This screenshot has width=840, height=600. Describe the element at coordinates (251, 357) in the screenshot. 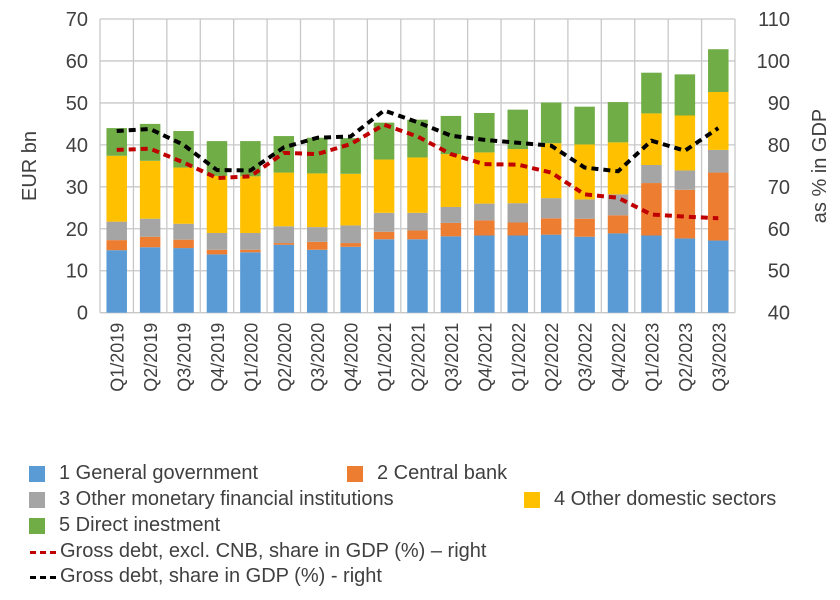

I see `x-tick-label: Q1/2020` at that location.